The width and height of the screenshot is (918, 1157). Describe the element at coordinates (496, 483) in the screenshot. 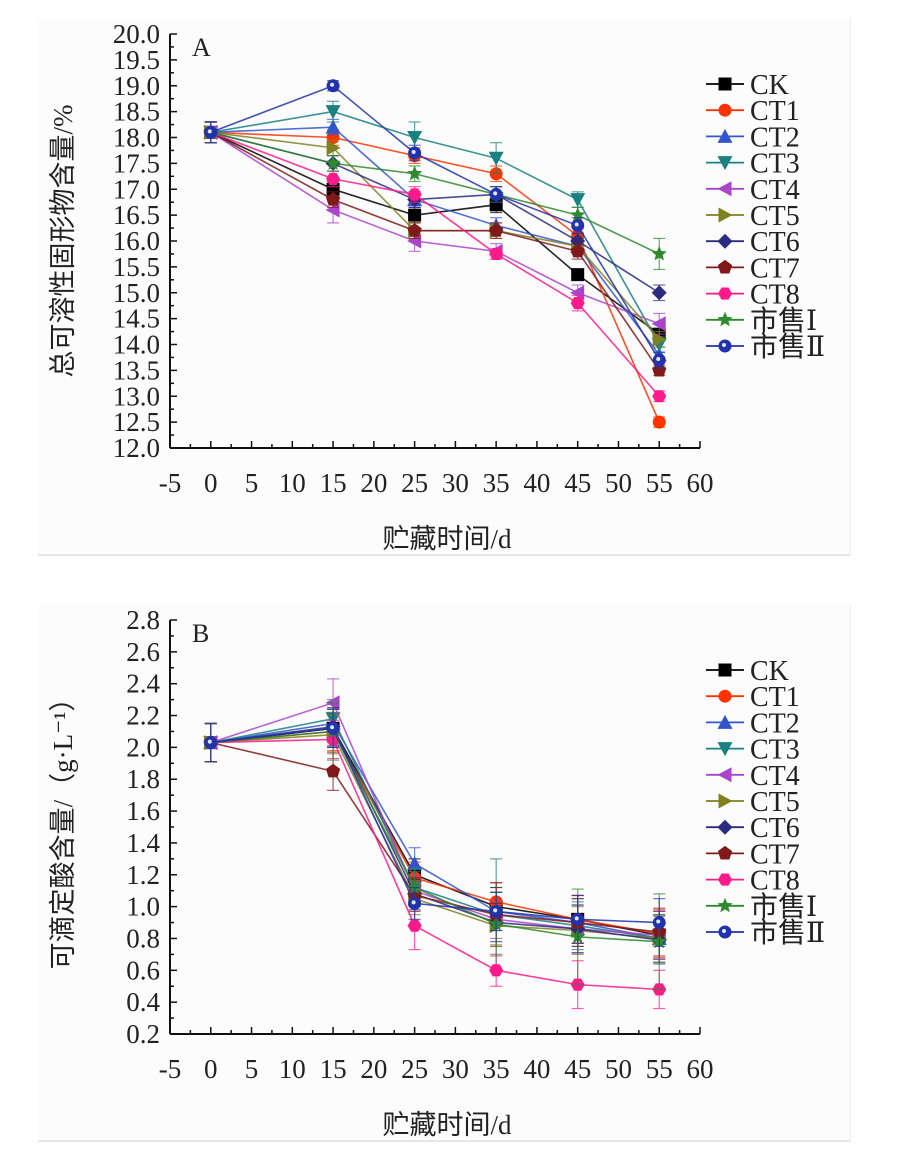

I see `x-tick-label: 35` at that location.